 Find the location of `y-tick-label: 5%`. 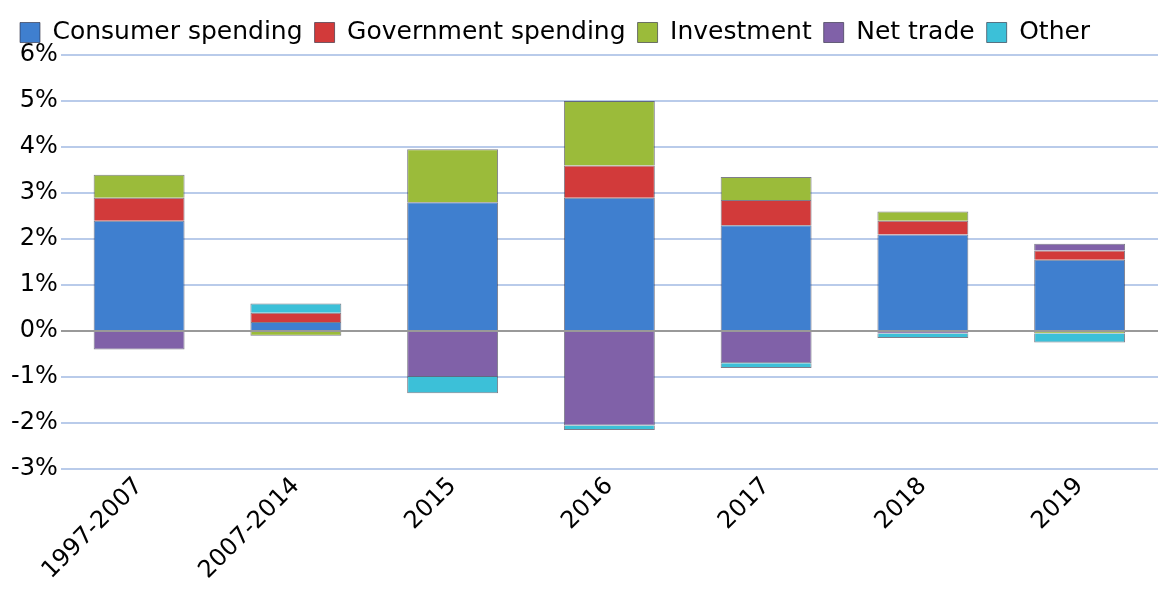

y-tick-label: 5% is located at coordinates (38, 99).